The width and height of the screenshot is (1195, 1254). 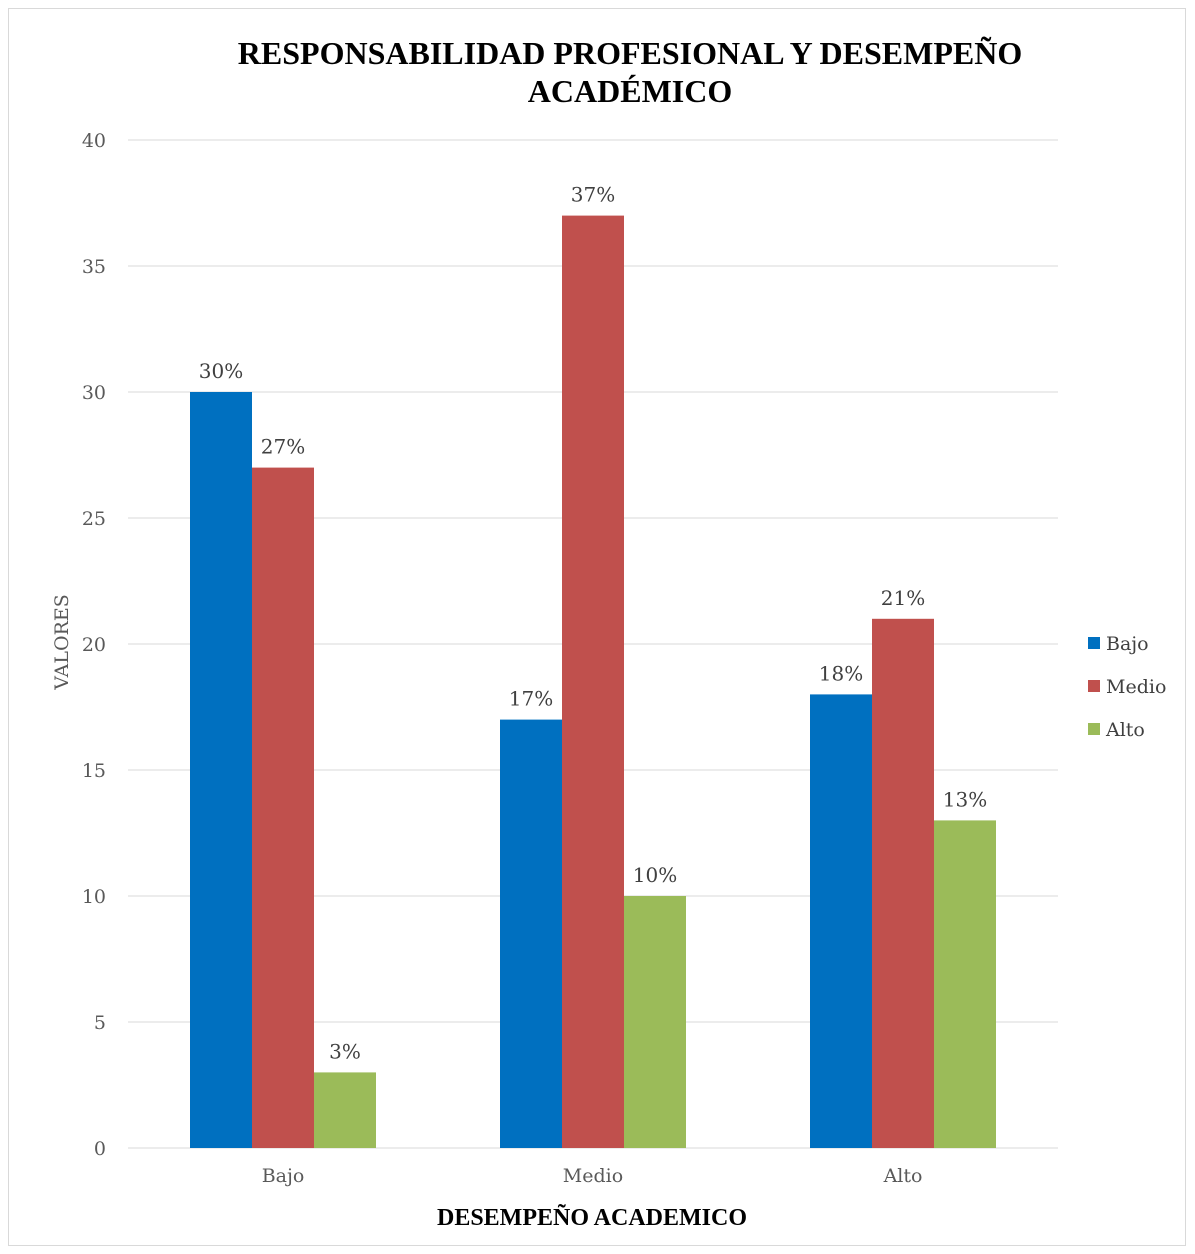 I want to click on y-tick-label: 40, so click(x=94, y=141).